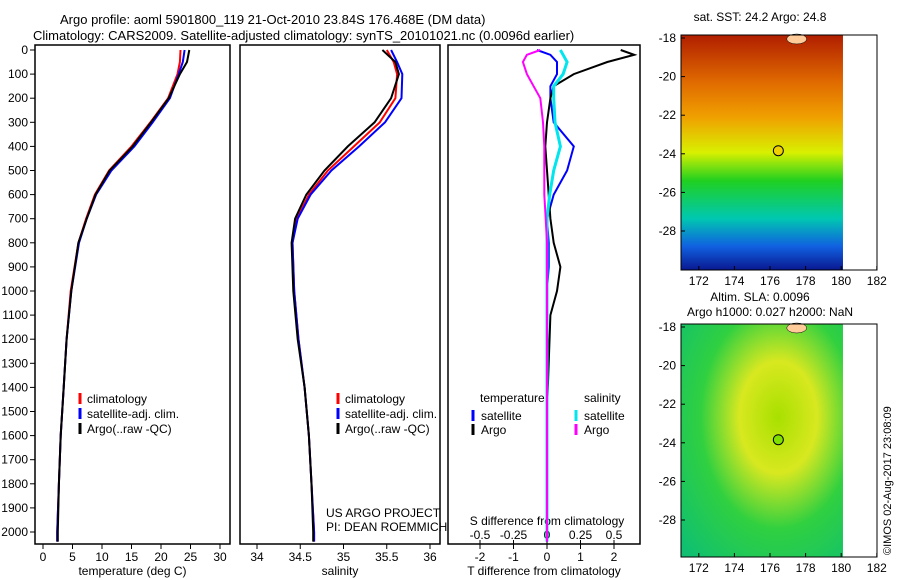 The height and width of the screenshot is (580, 900). I want to click on x-tick-label: 10, so click(102, 557).